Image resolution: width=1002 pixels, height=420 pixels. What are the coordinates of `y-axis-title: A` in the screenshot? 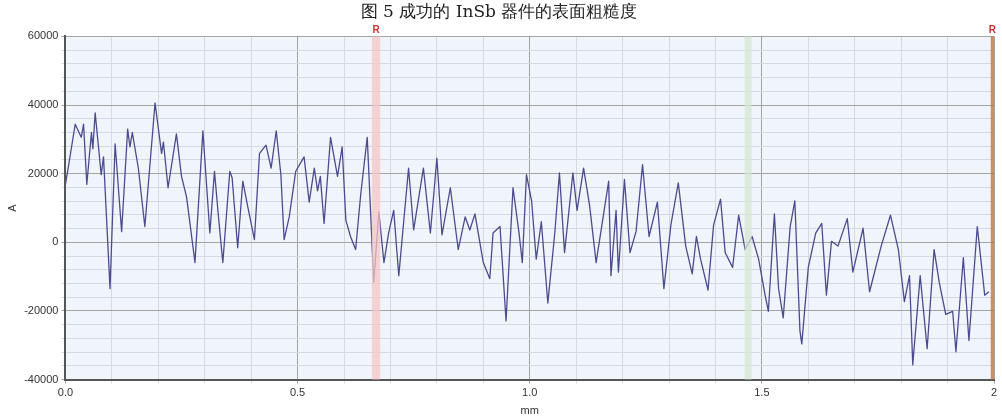 It's located at (11, 207).